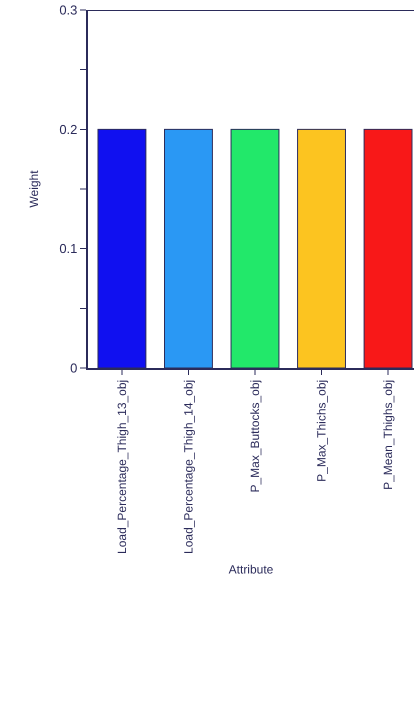  Describe the element at coordinates (387, 435) in the screenshot. I see `x-tick-label: P_Mean_Thighs_obj` at that location.